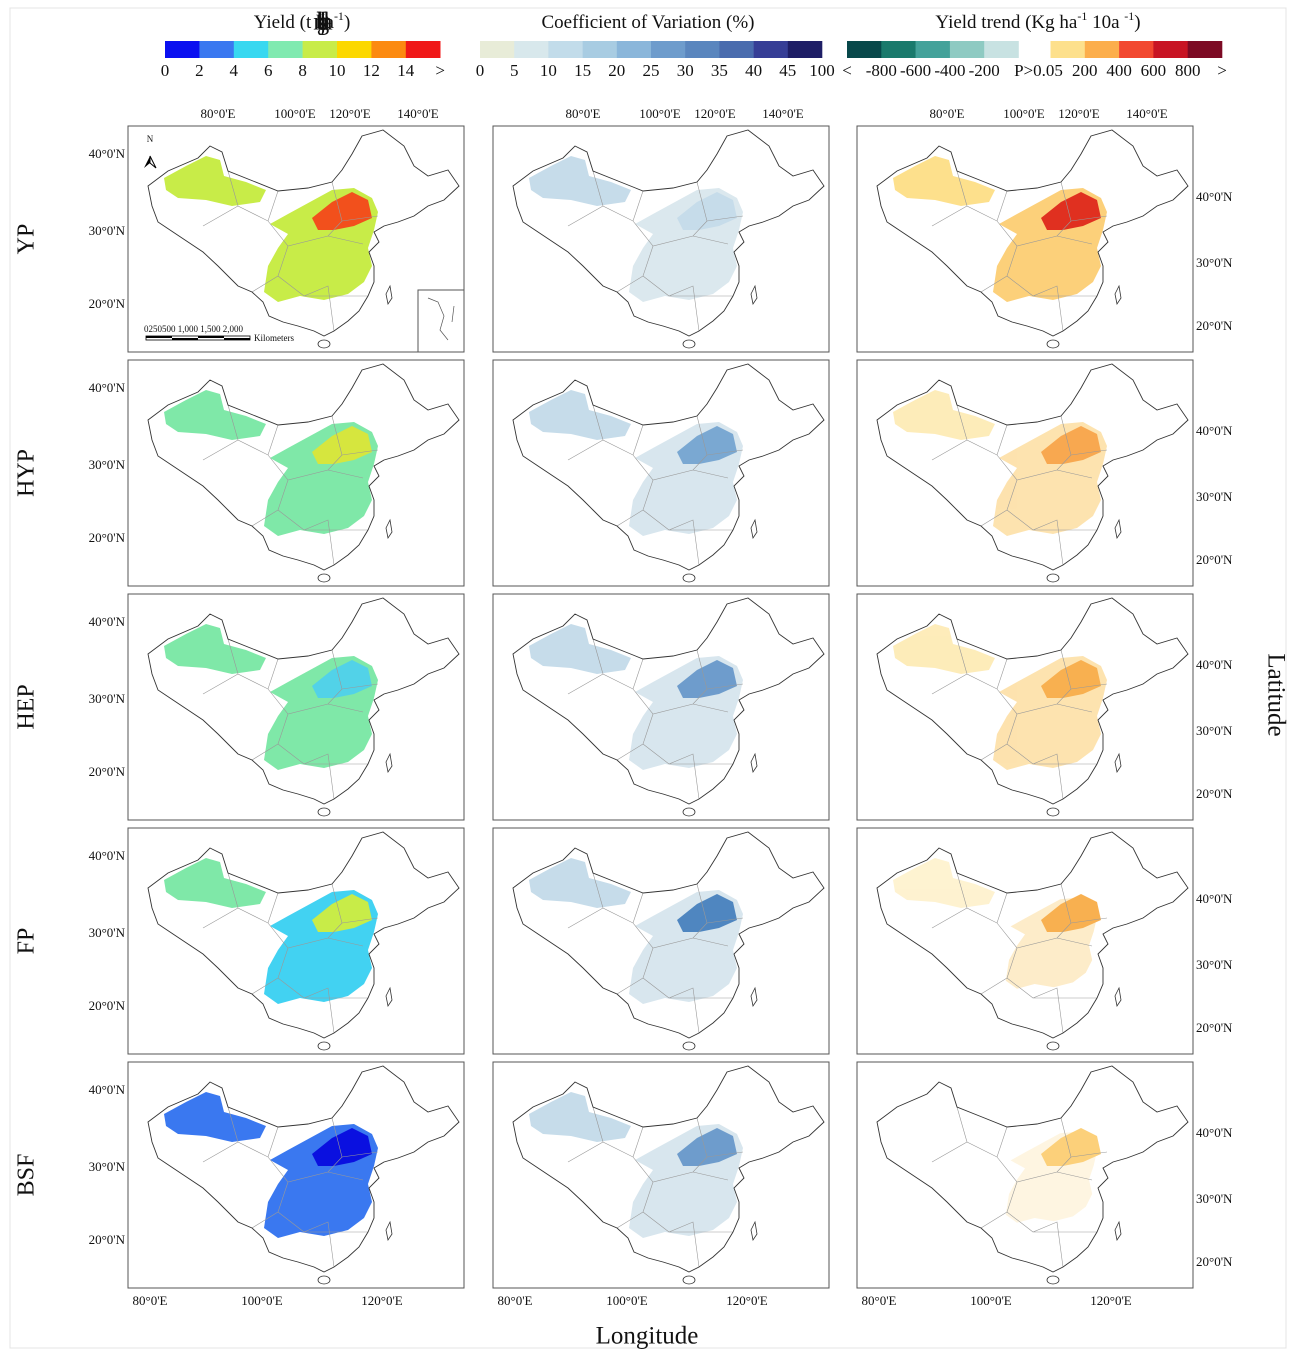  I want to click on legend-title-sup: -1, so click(339, 16).